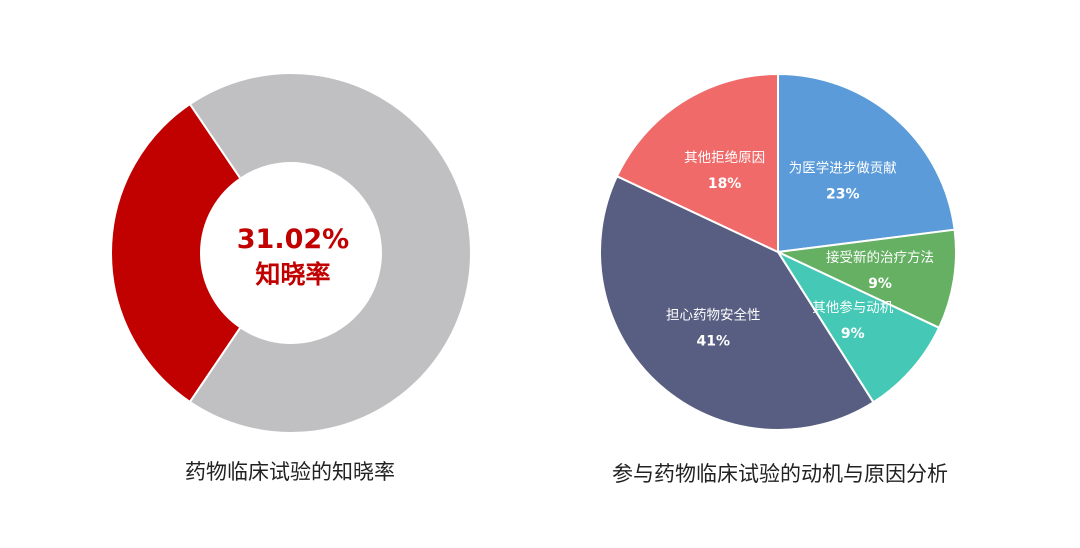 This screenshot has width=1080, height=548. Describe the element at coordinates (725, 184) in the screenshot. I see `pie-slice-value-5: 18%` at that location.